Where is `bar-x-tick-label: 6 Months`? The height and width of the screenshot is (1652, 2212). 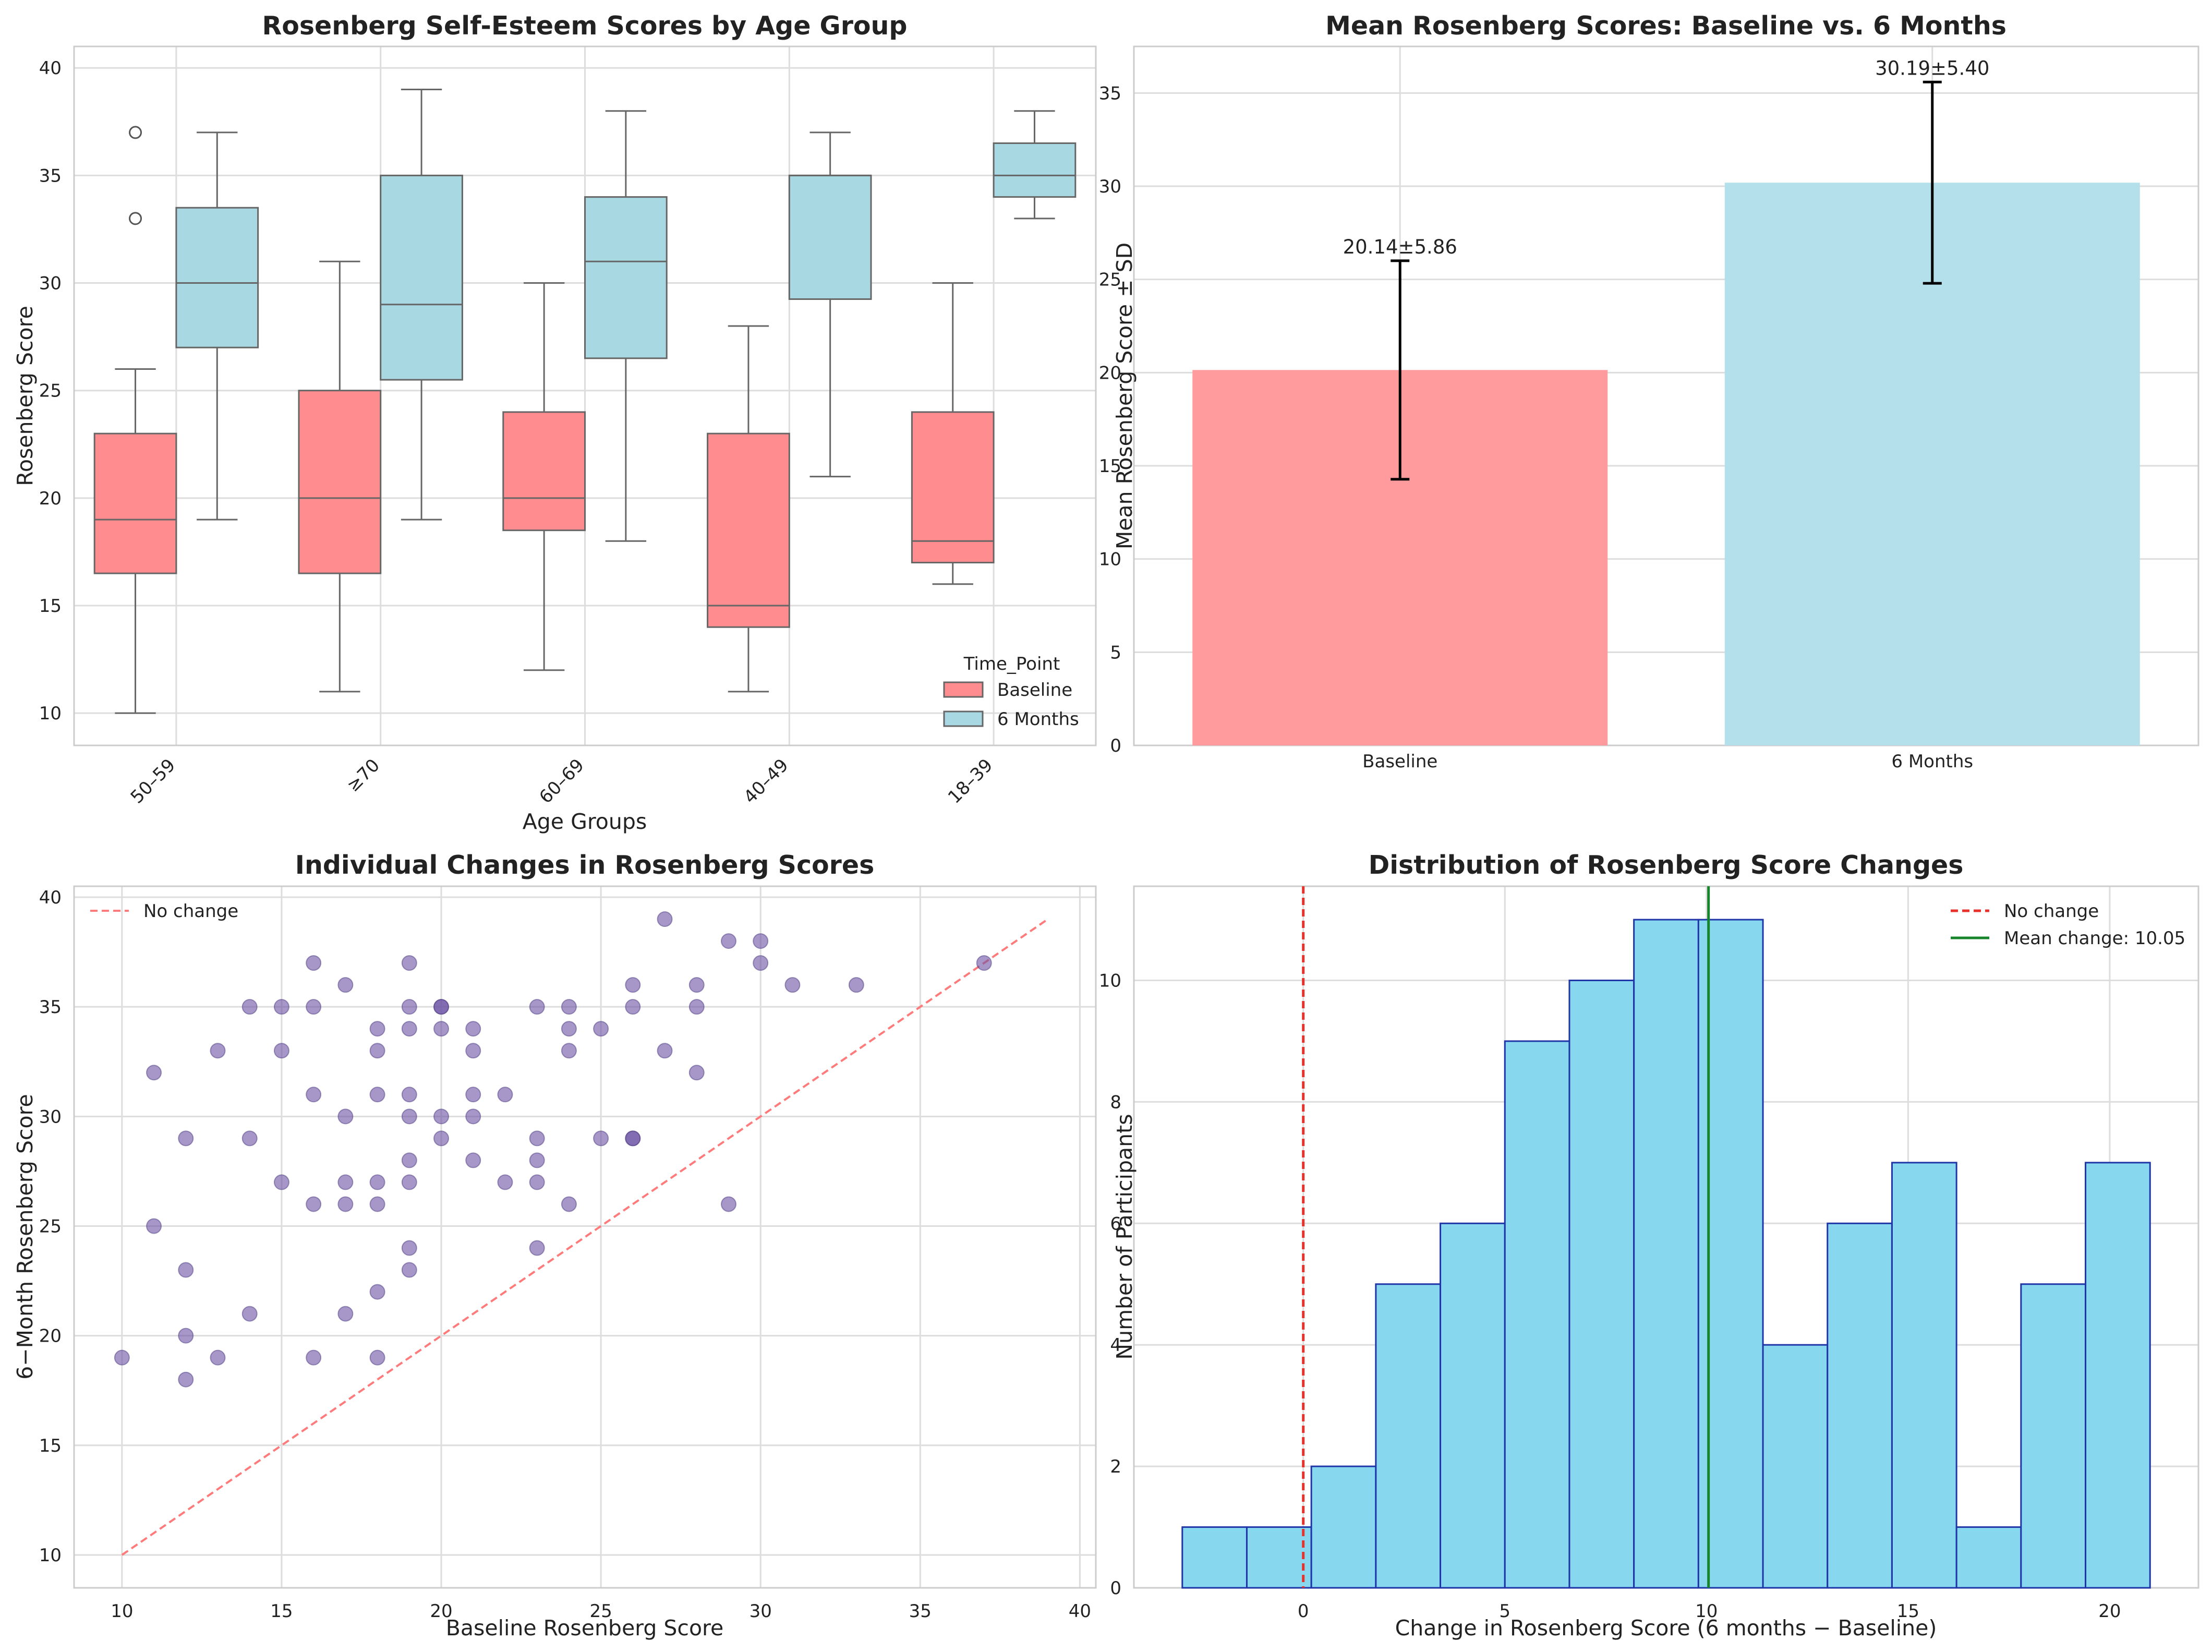 bar-x-tick-label: 6 Months is located at coordinates (1932, 761).